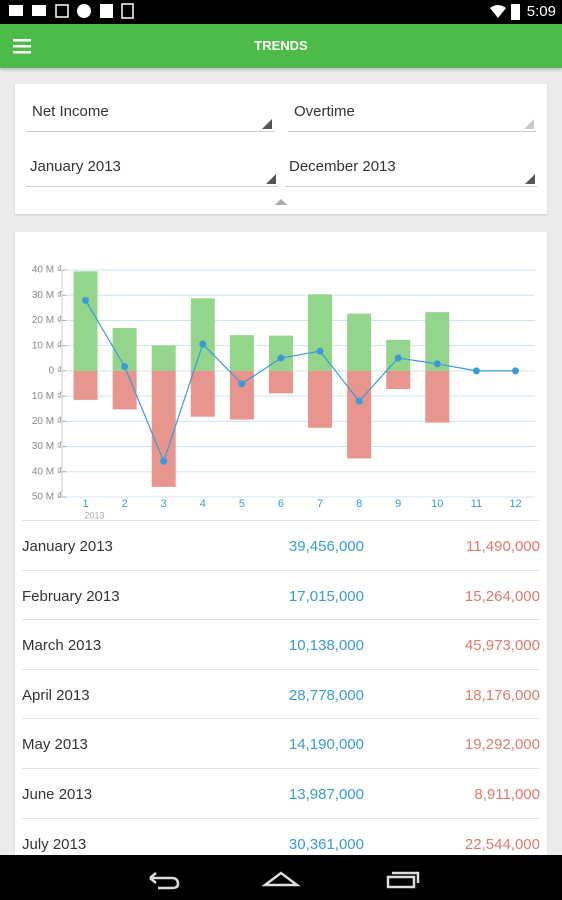 This screenshot has height=900, width=562. What do you see at coordinates (326, 695) in the screenshot?
I see `income-amount: 28,778,000` at bounding box center [326, 695].